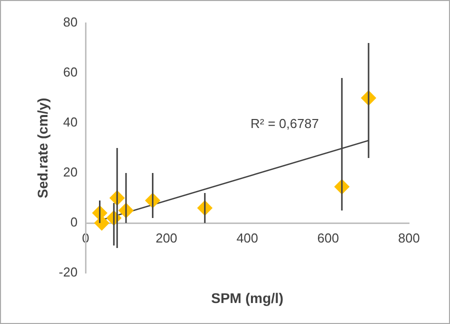  I want to click on y-tick-label: 60, so click(70, 72).